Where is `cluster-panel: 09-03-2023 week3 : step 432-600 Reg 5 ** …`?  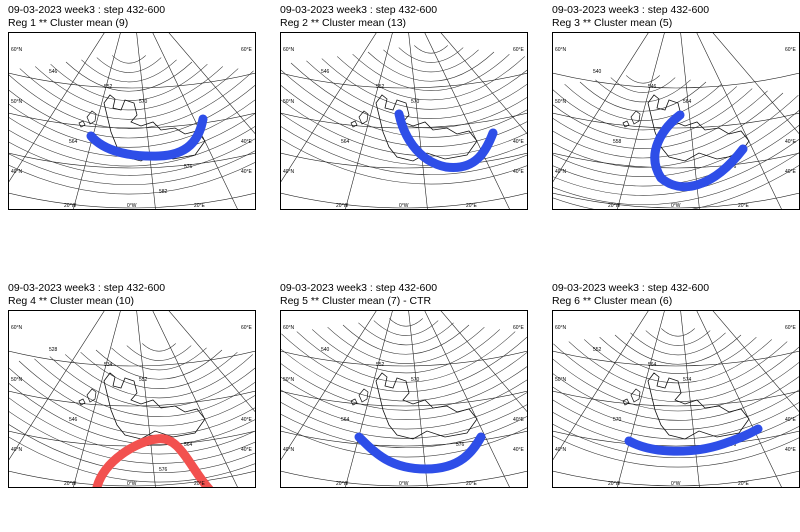
cluster-panel: 09-03-2023 week3 : step 432-600 Reg 5 ** … is located at coordinates (405, 407).